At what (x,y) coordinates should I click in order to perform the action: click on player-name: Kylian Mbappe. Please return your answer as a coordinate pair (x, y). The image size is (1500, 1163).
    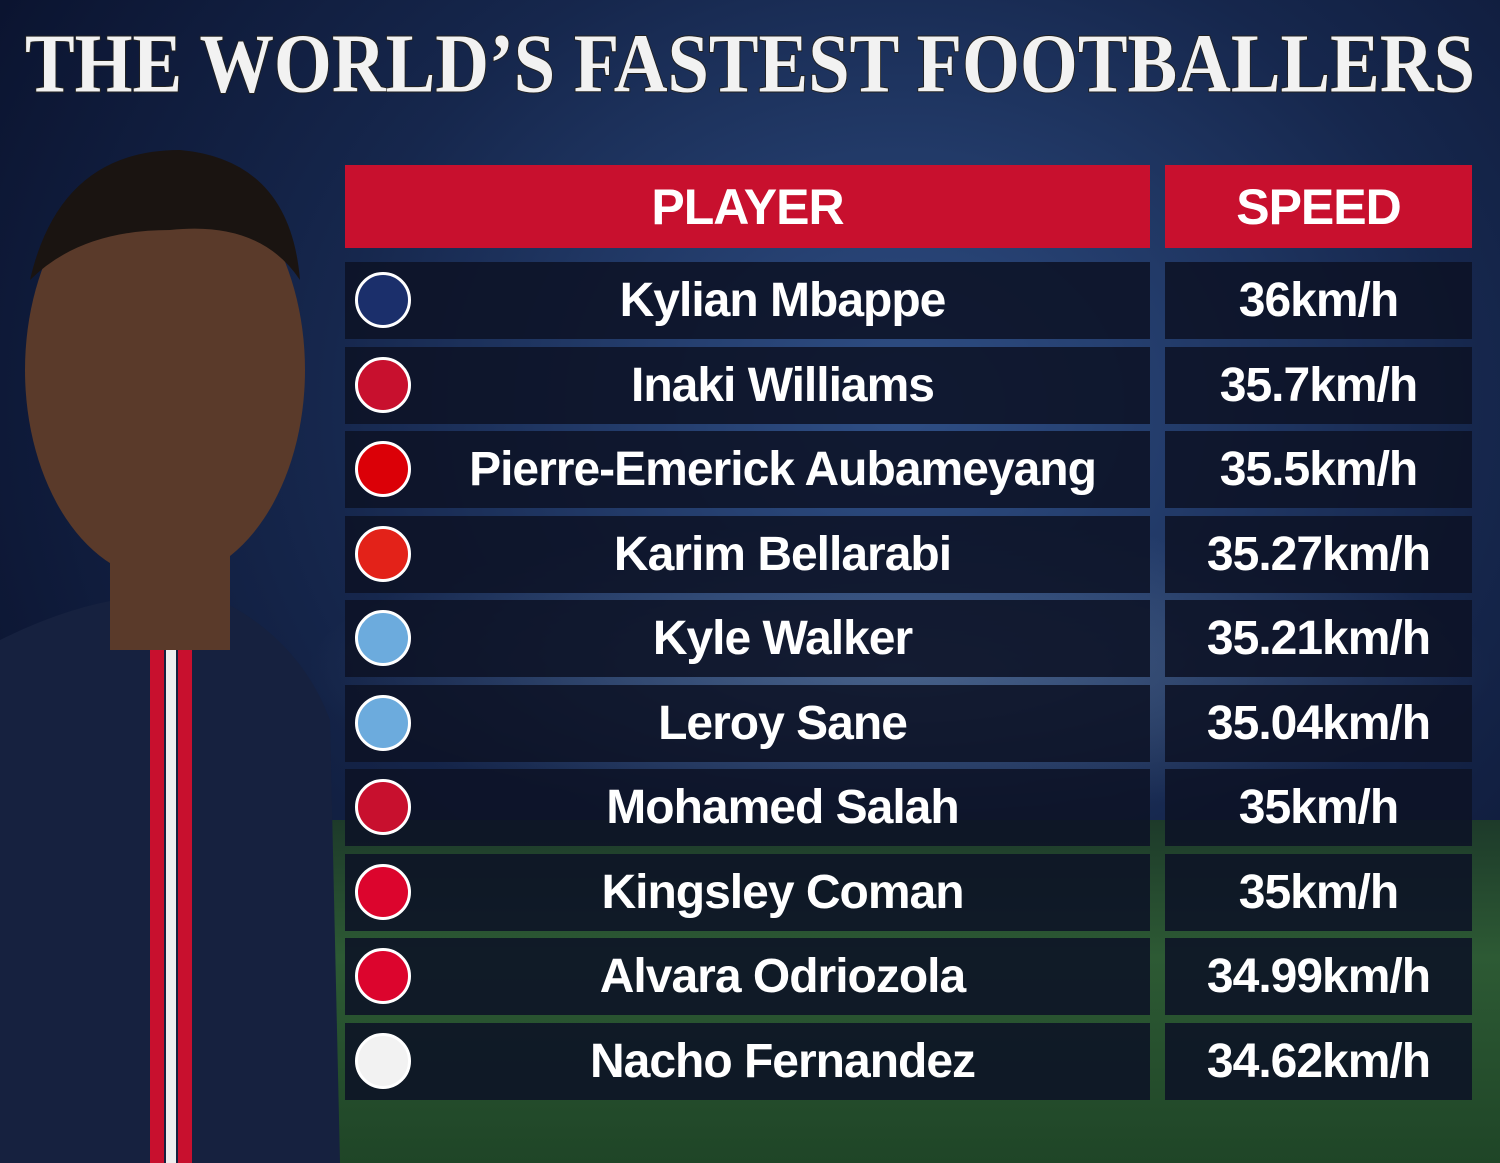
    Looking at the image, I should click on (747, 300).